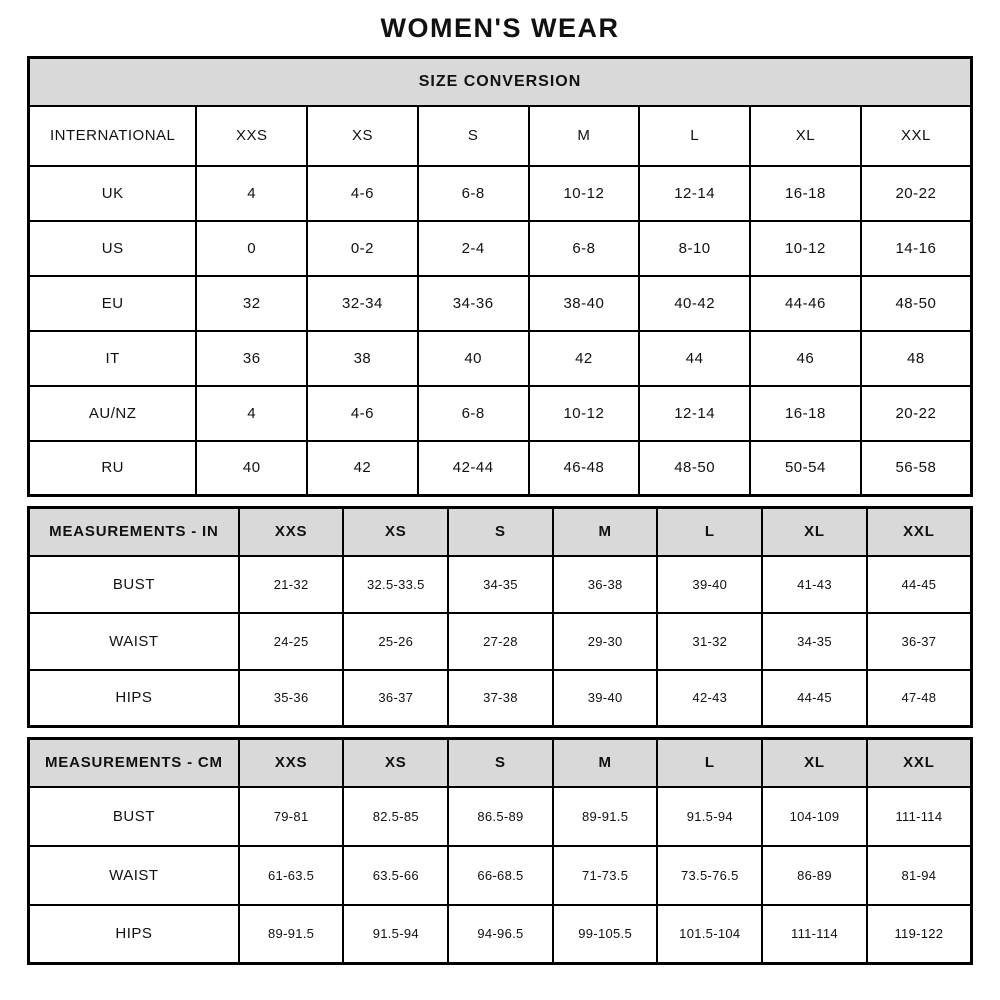 The width and height of the screenshot is (1000, 1000). I want to click on cell: 42-44, so click(473, 468).